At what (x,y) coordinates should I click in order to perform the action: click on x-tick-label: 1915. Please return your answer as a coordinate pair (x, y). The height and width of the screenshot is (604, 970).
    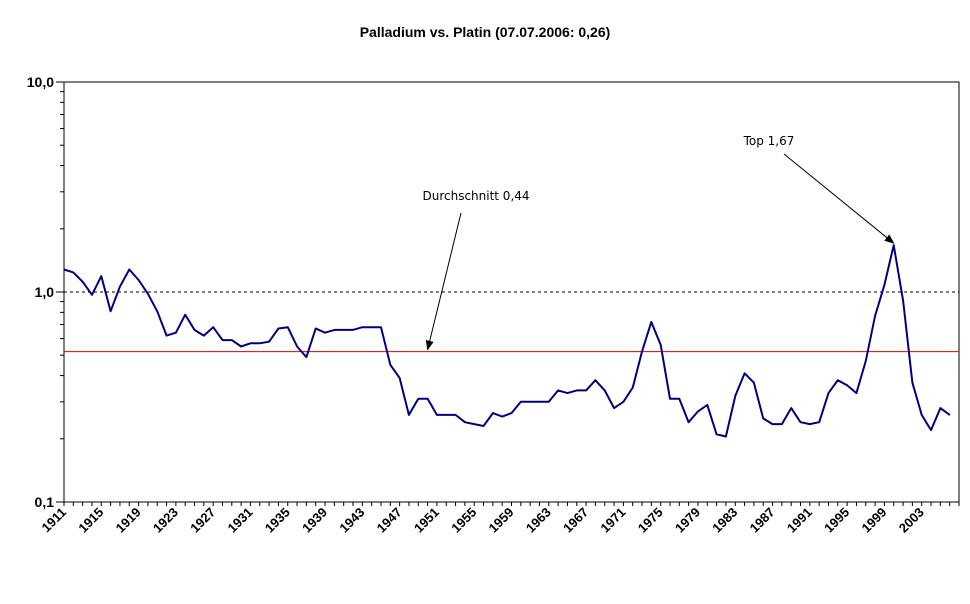
    Looking at the image, I should click on (90, 520).